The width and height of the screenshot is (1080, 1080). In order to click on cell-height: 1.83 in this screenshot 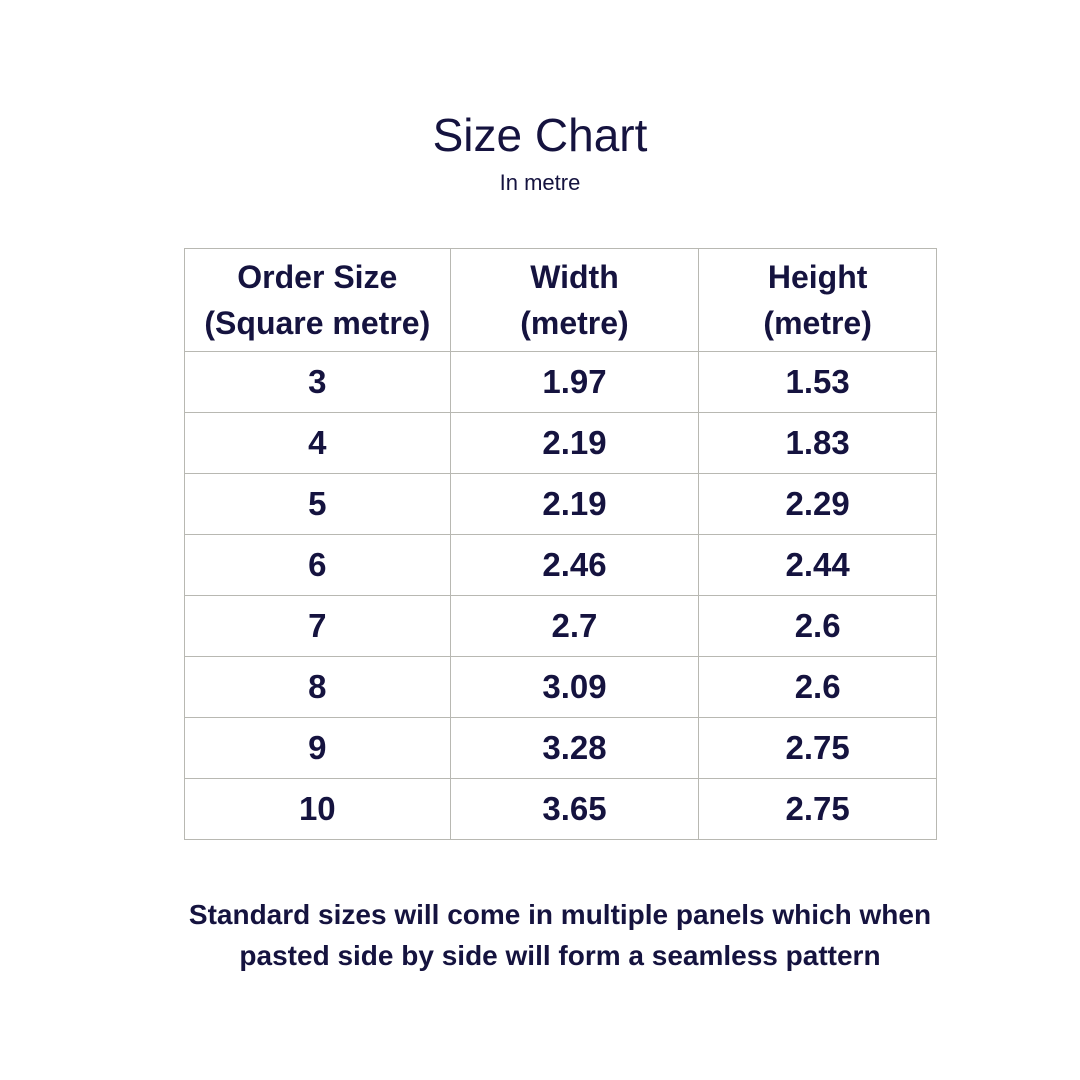, I will do `click(817, 443)`.